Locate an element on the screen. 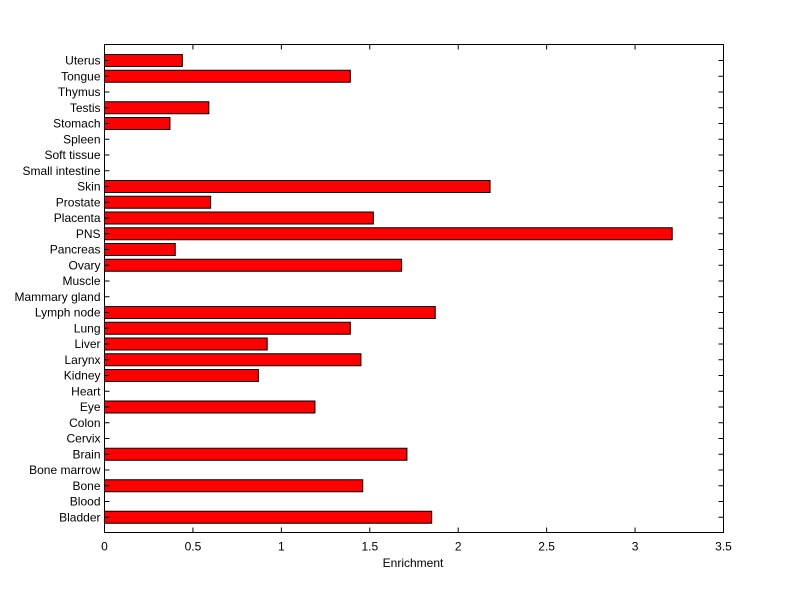 Image resolution: width=800 pixels, height=604 pixels. y-tick-label: Muscle is located at coordinates (81, 281).